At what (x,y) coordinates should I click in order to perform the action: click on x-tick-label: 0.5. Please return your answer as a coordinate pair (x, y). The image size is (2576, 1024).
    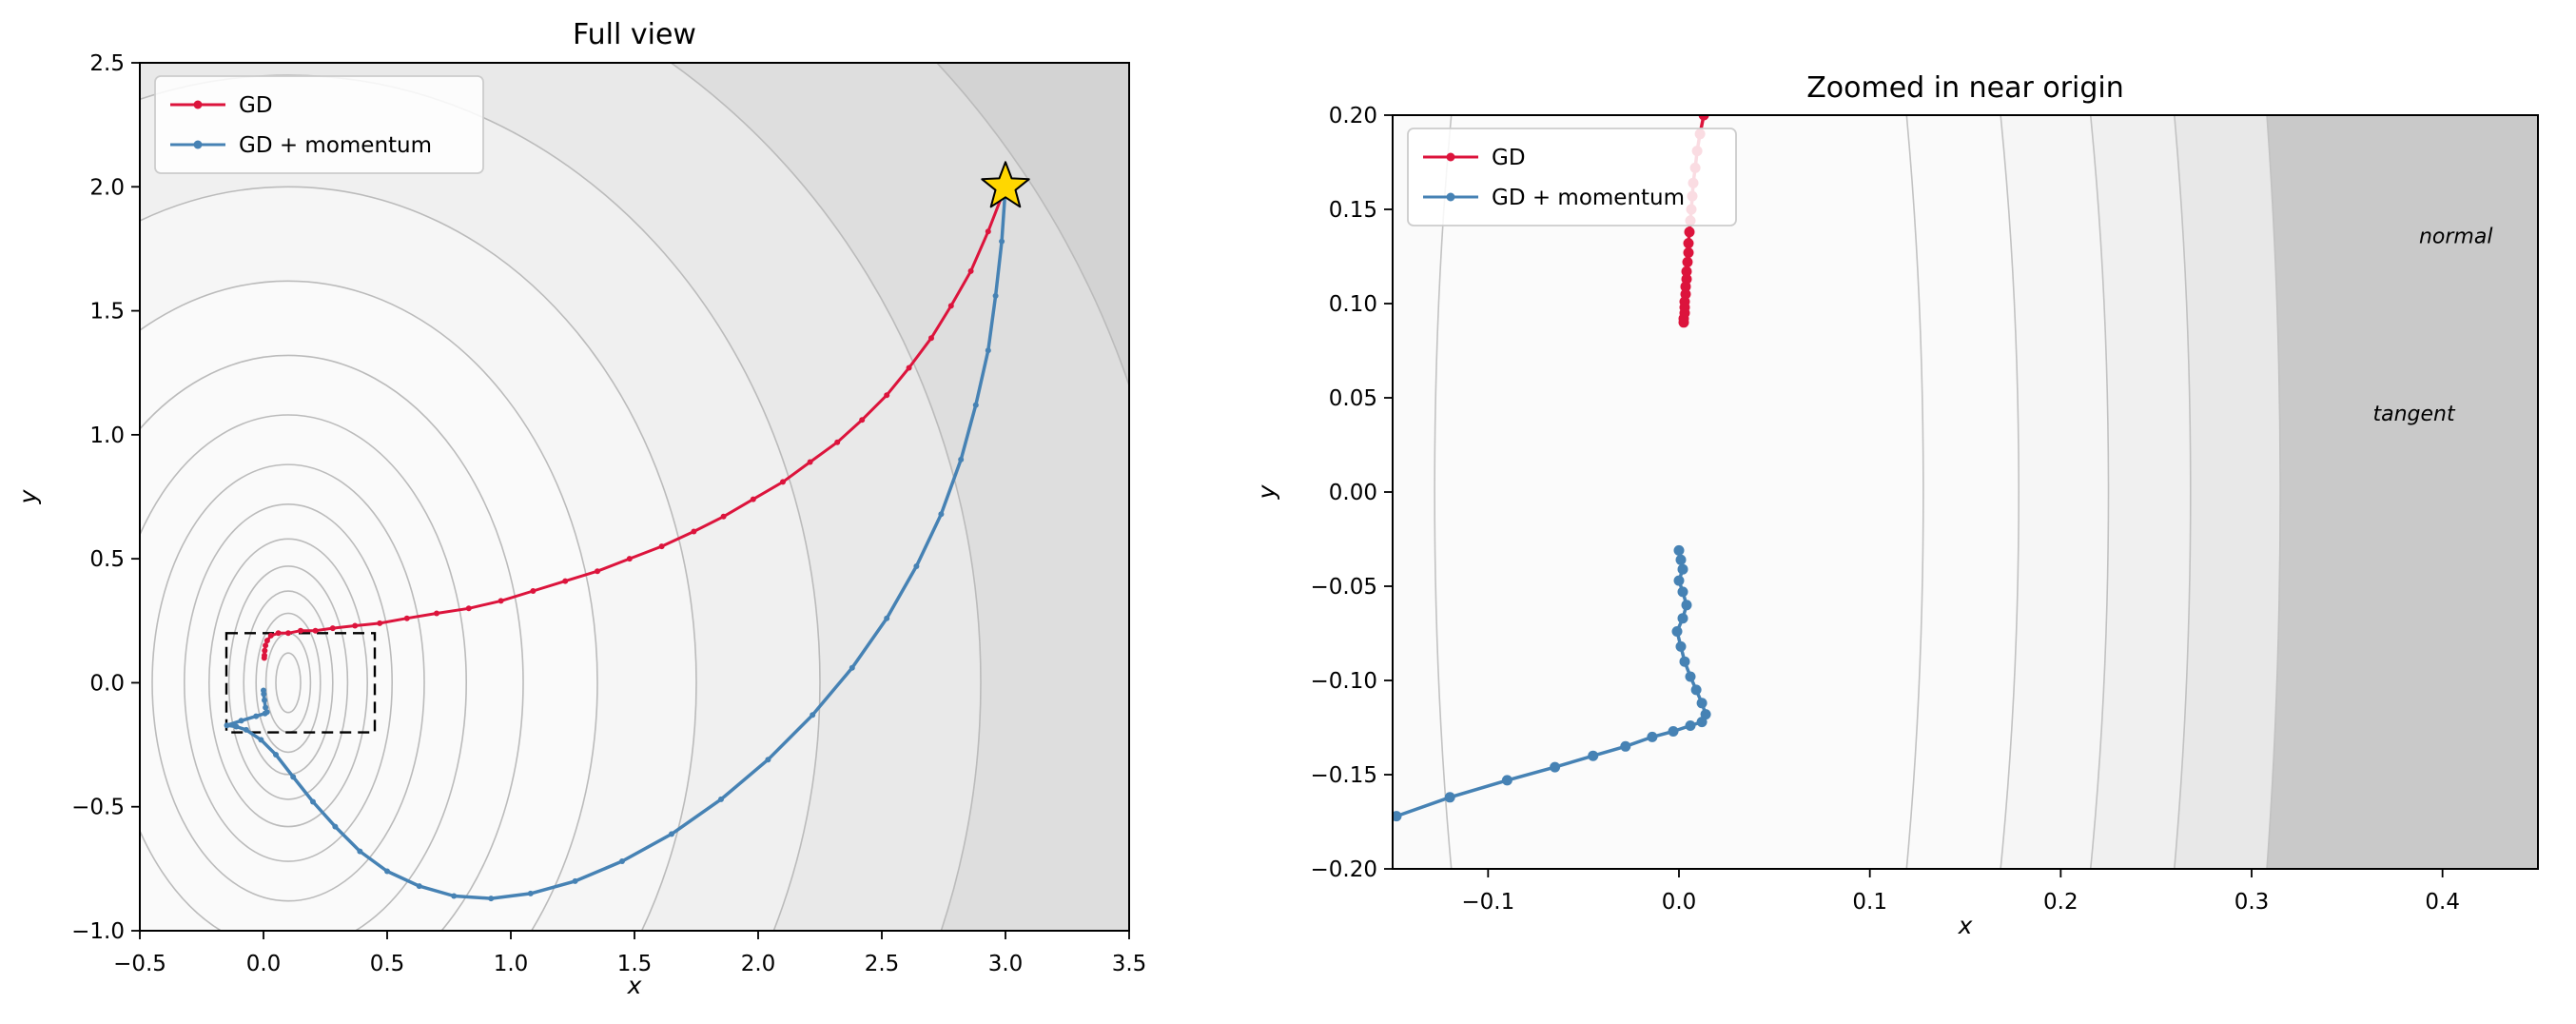
    Looking at the image, I should click on (387, 964).